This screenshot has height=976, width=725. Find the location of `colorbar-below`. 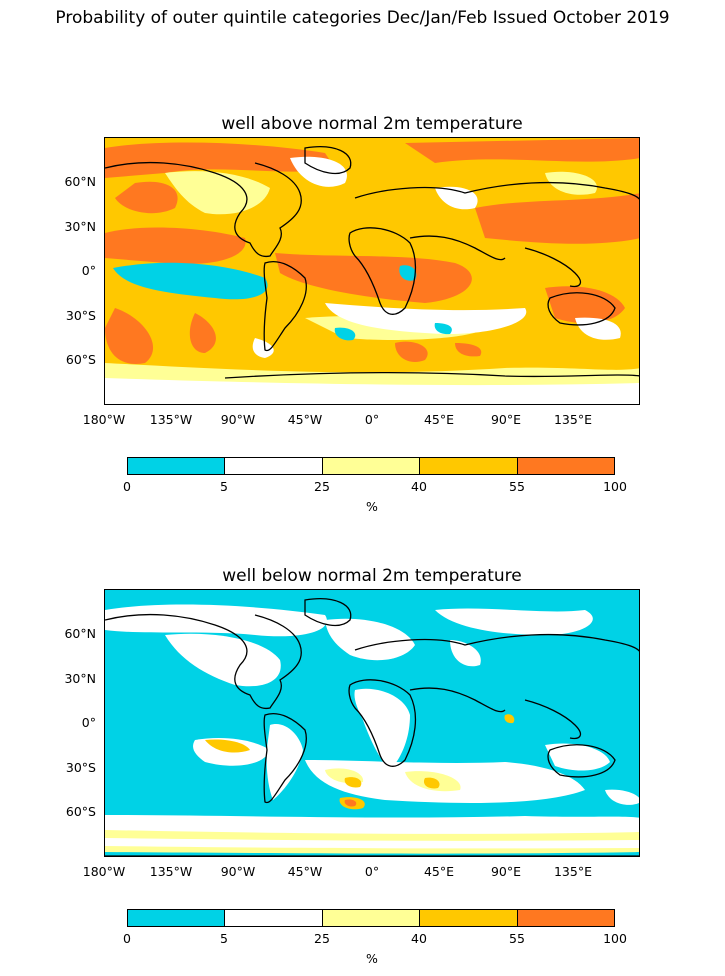

colorbar-below is located at coordinates (371, 918).